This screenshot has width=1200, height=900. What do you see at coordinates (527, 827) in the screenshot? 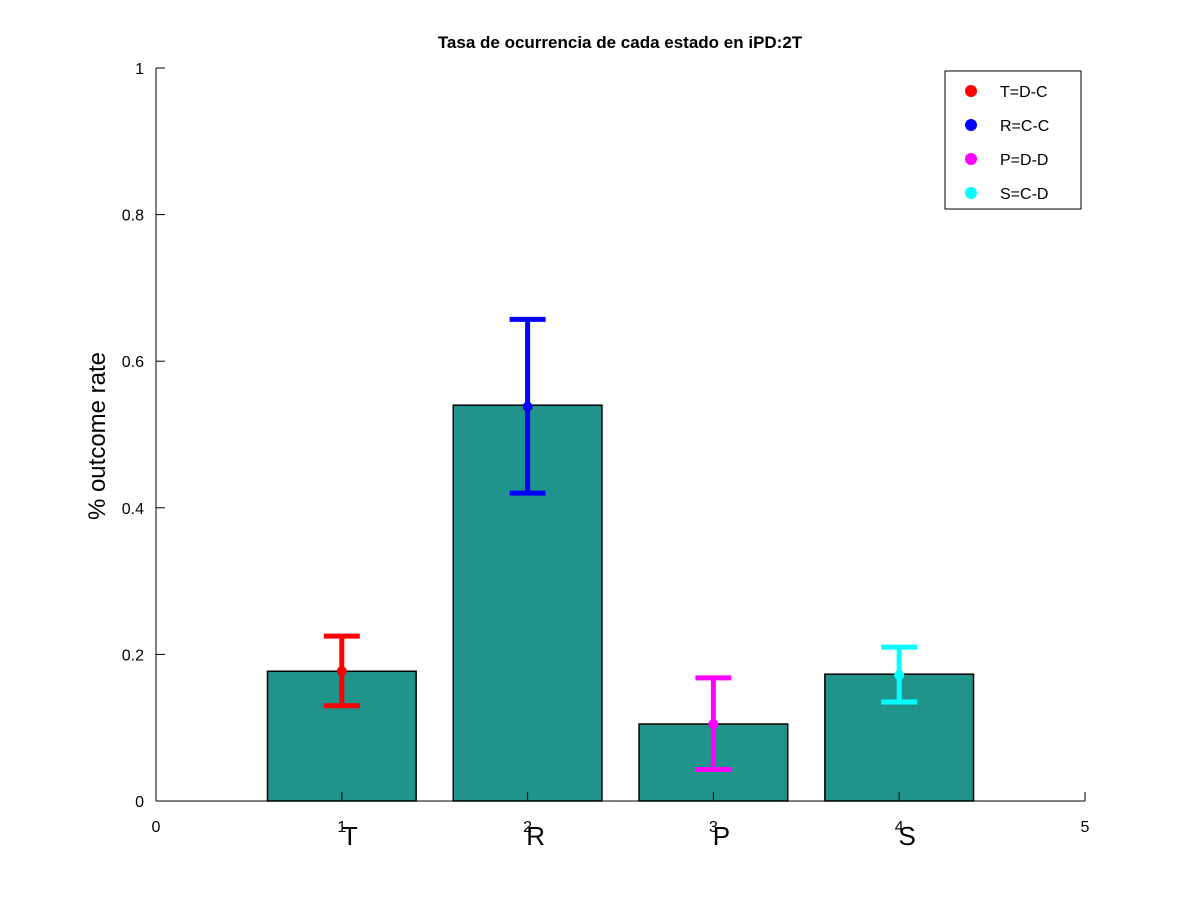
I see `x-tick-label: 2` at bounding box center [527, 827].